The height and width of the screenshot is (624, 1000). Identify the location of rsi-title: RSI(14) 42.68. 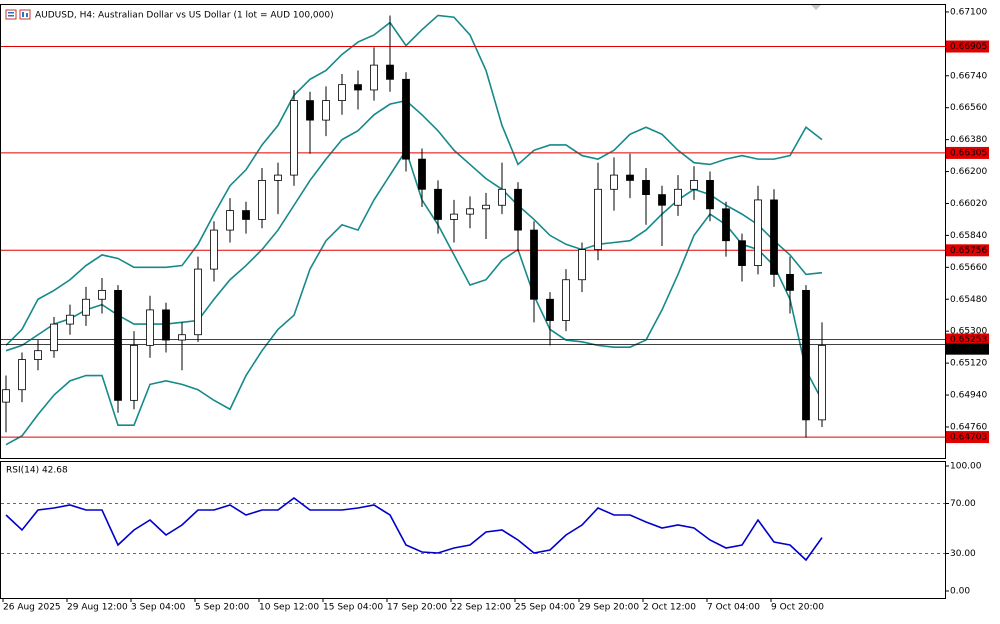
(37, 471).